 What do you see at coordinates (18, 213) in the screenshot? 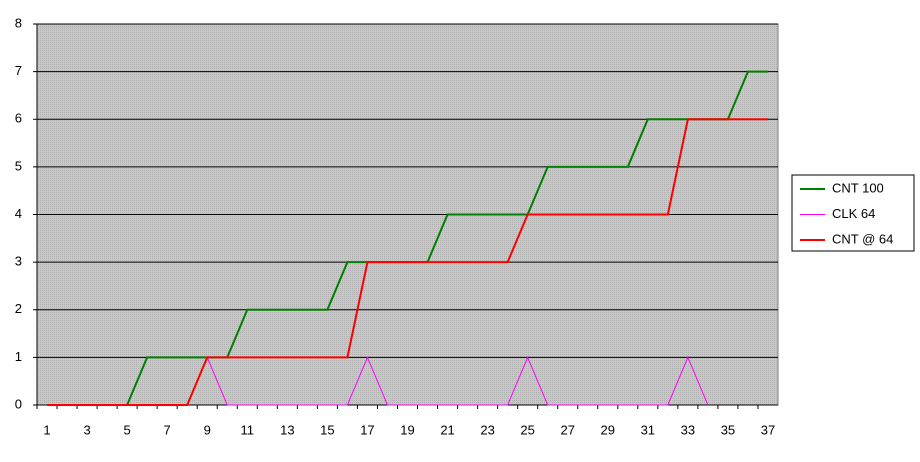
I see `y-tick-label: 4` at bounding box center [18, 213].